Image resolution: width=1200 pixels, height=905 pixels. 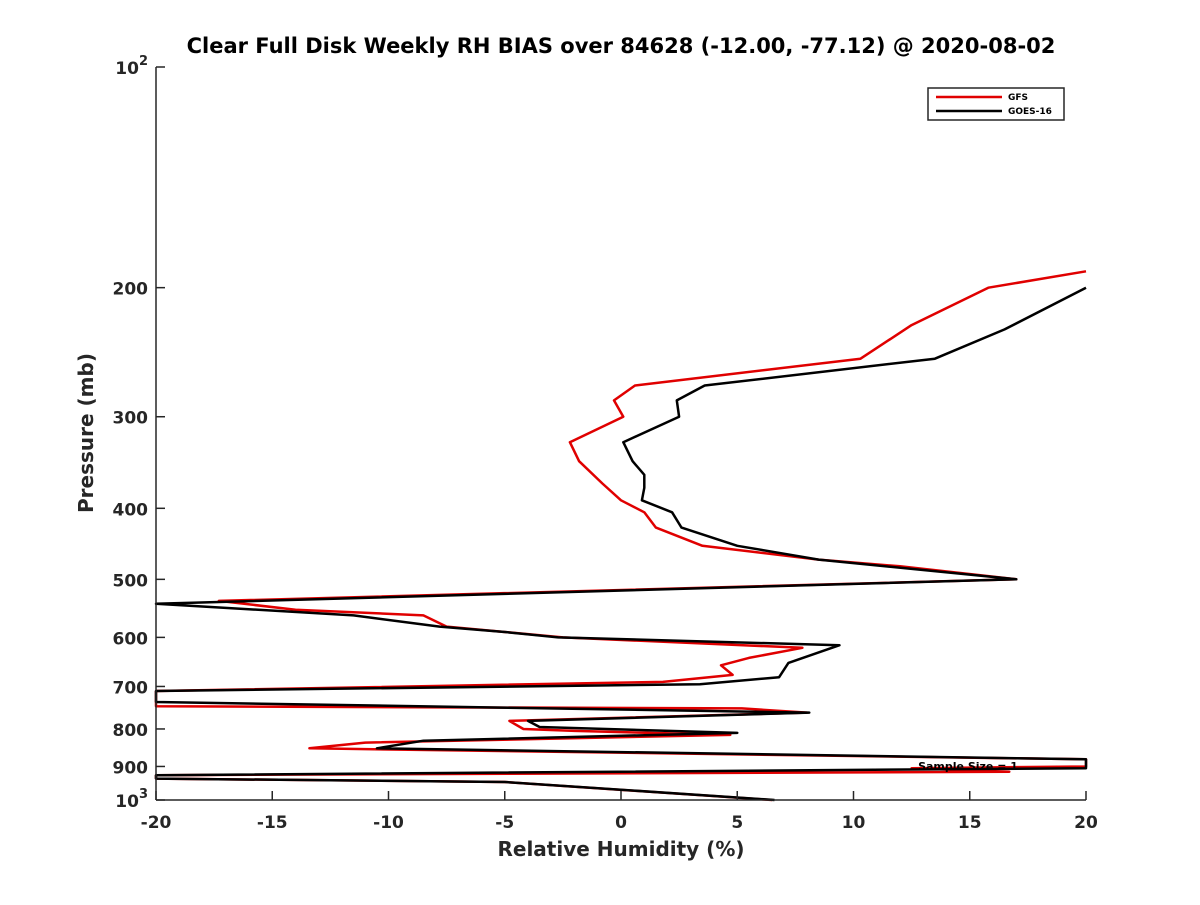 I want to click on sample-size-annotation: Sample Size = 1, so click(x=968, y=766).